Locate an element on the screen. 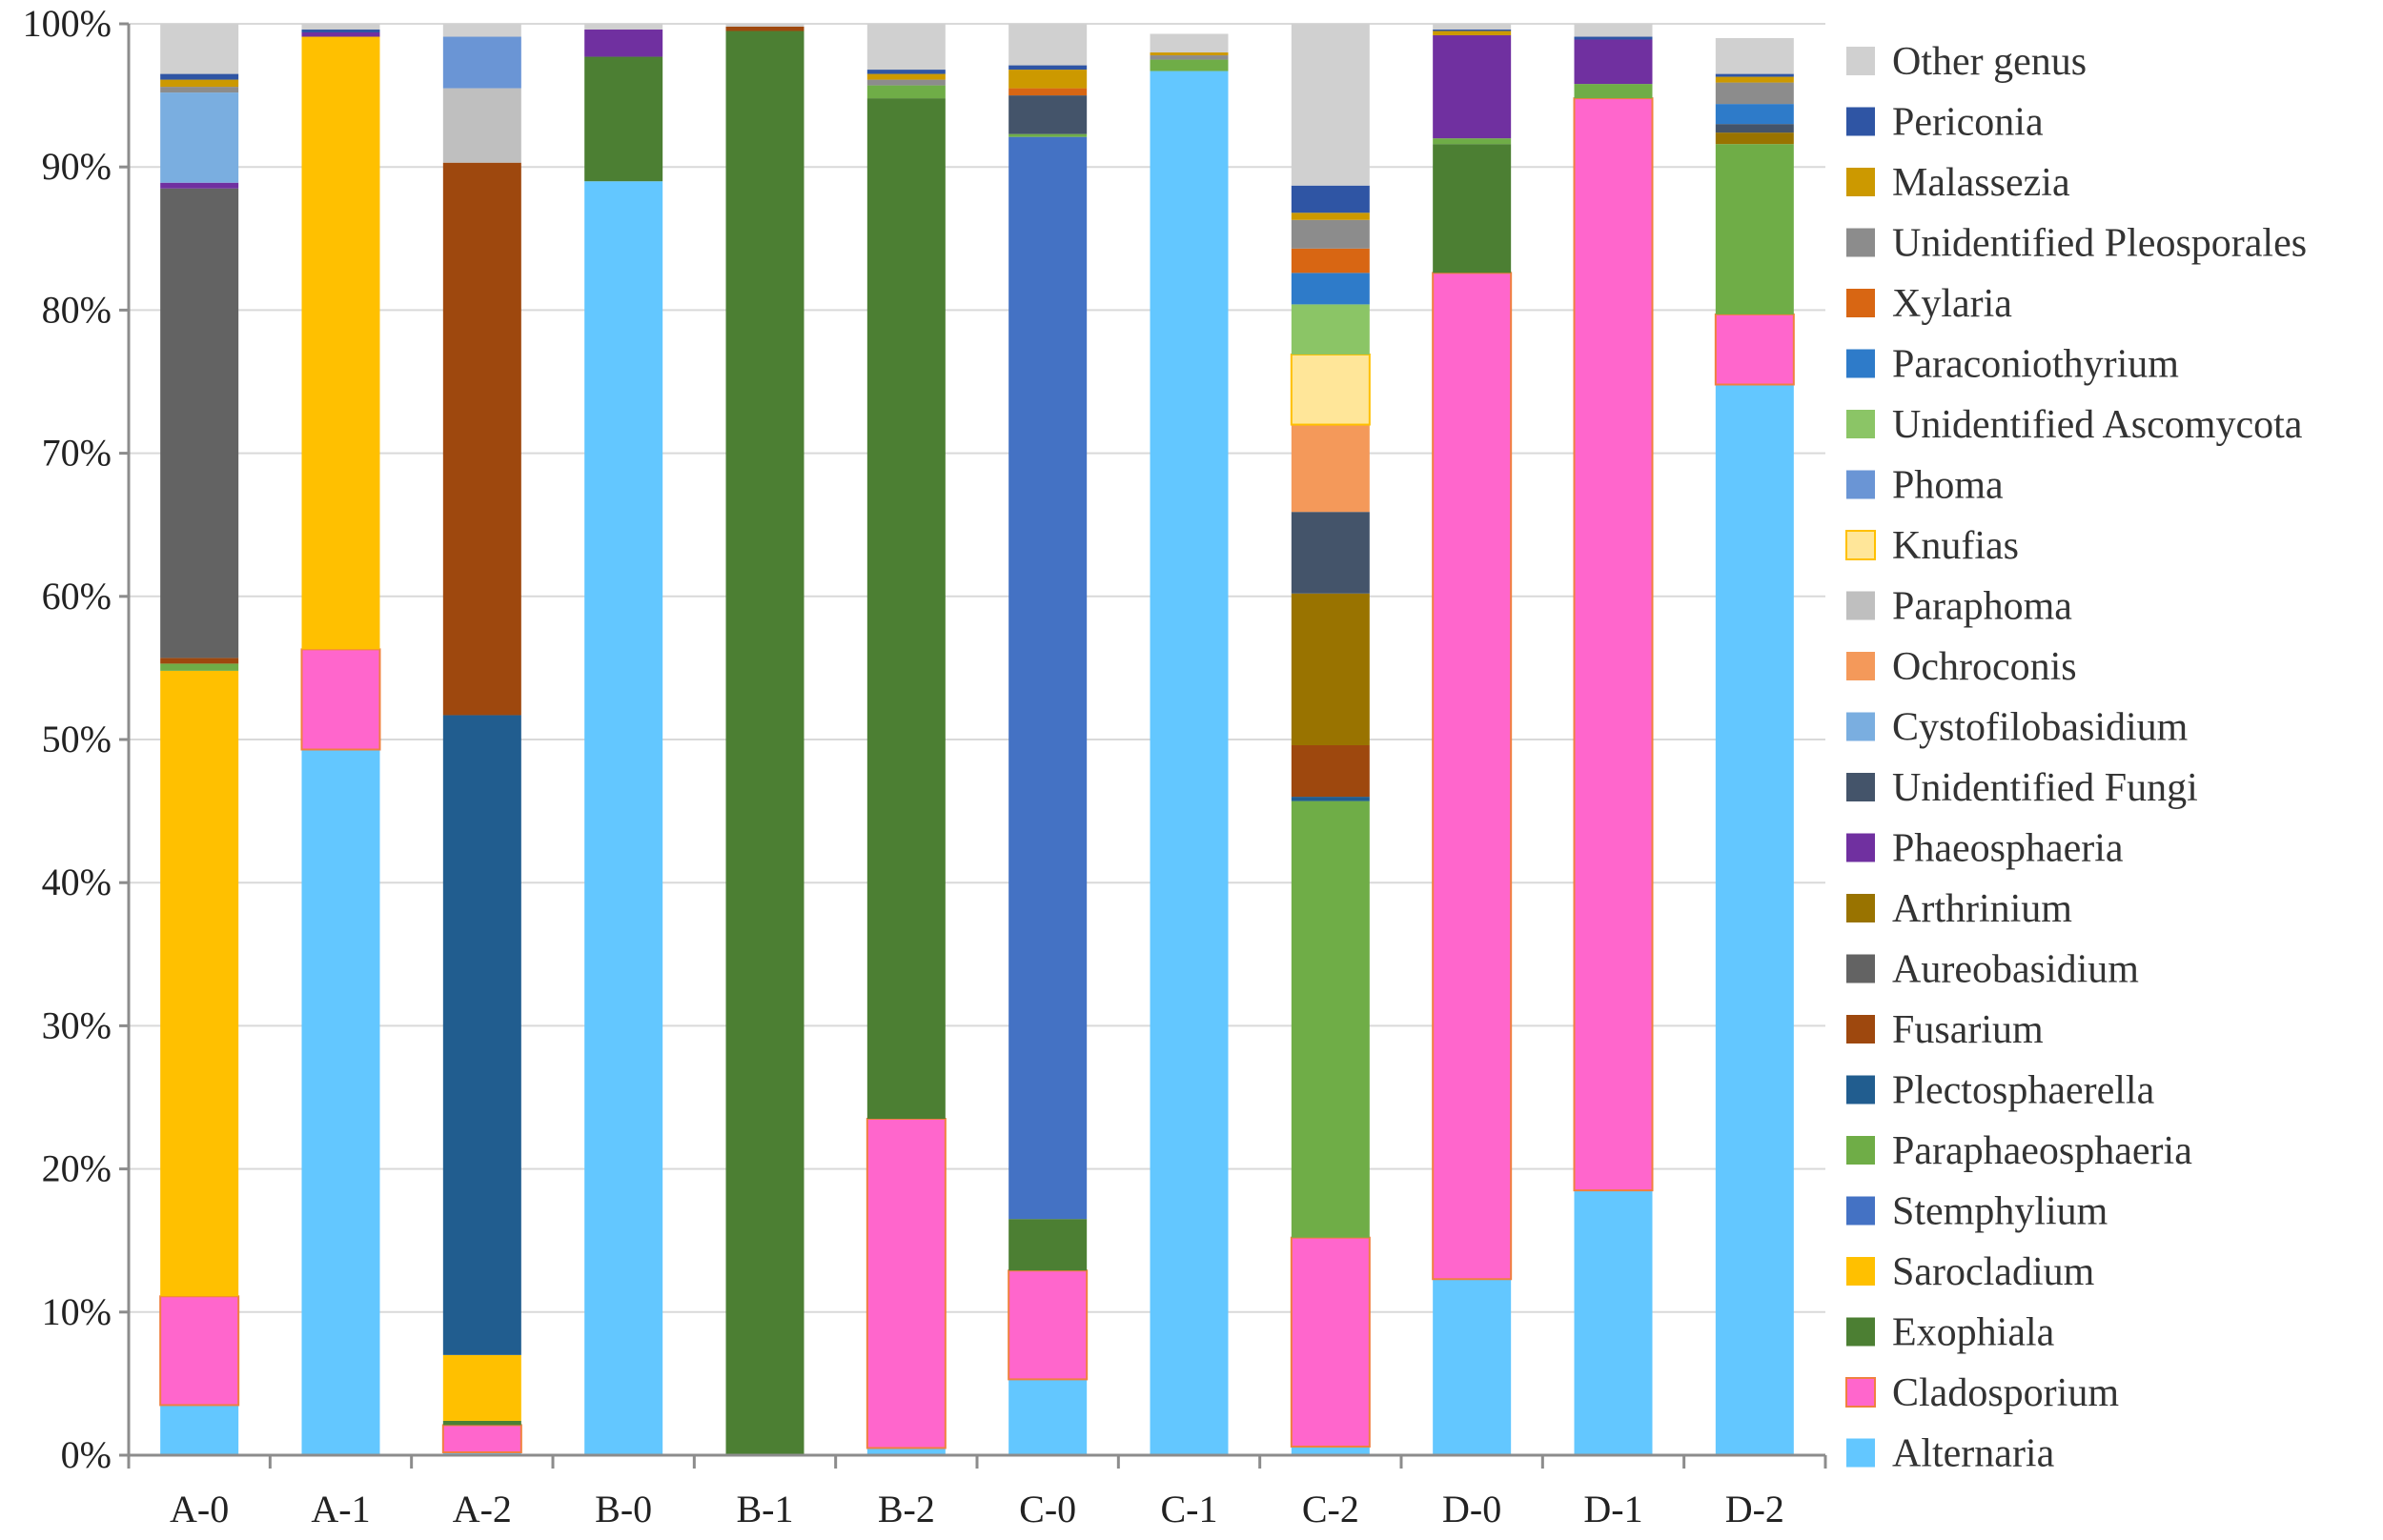  legend-item: Cladosporium is located at coordinates (1982, 1393).